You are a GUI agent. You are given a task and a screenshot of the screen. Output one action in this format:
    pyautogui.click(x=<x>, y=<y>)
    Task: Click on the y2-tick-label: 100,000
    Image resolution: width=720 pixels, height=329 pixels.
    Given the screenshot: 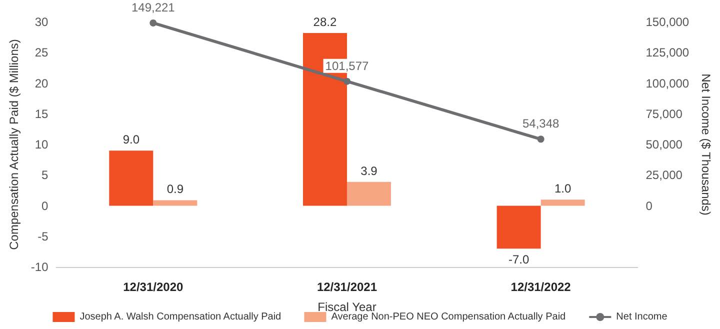 What is the action you would take?
    pyautogui.click(x=668, y=83)
    